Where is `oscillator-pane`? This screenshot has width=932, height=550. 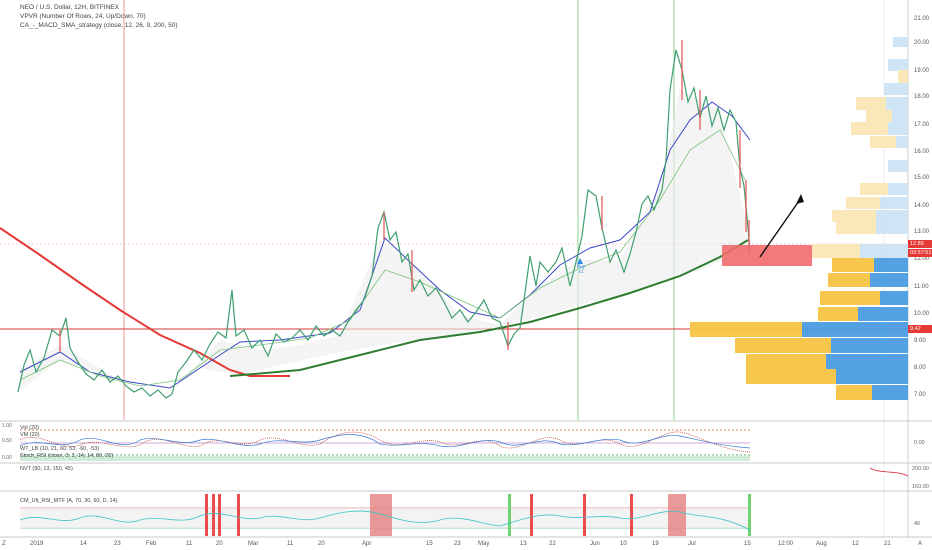
oscillator-pane is located at coordinates (385, 445).